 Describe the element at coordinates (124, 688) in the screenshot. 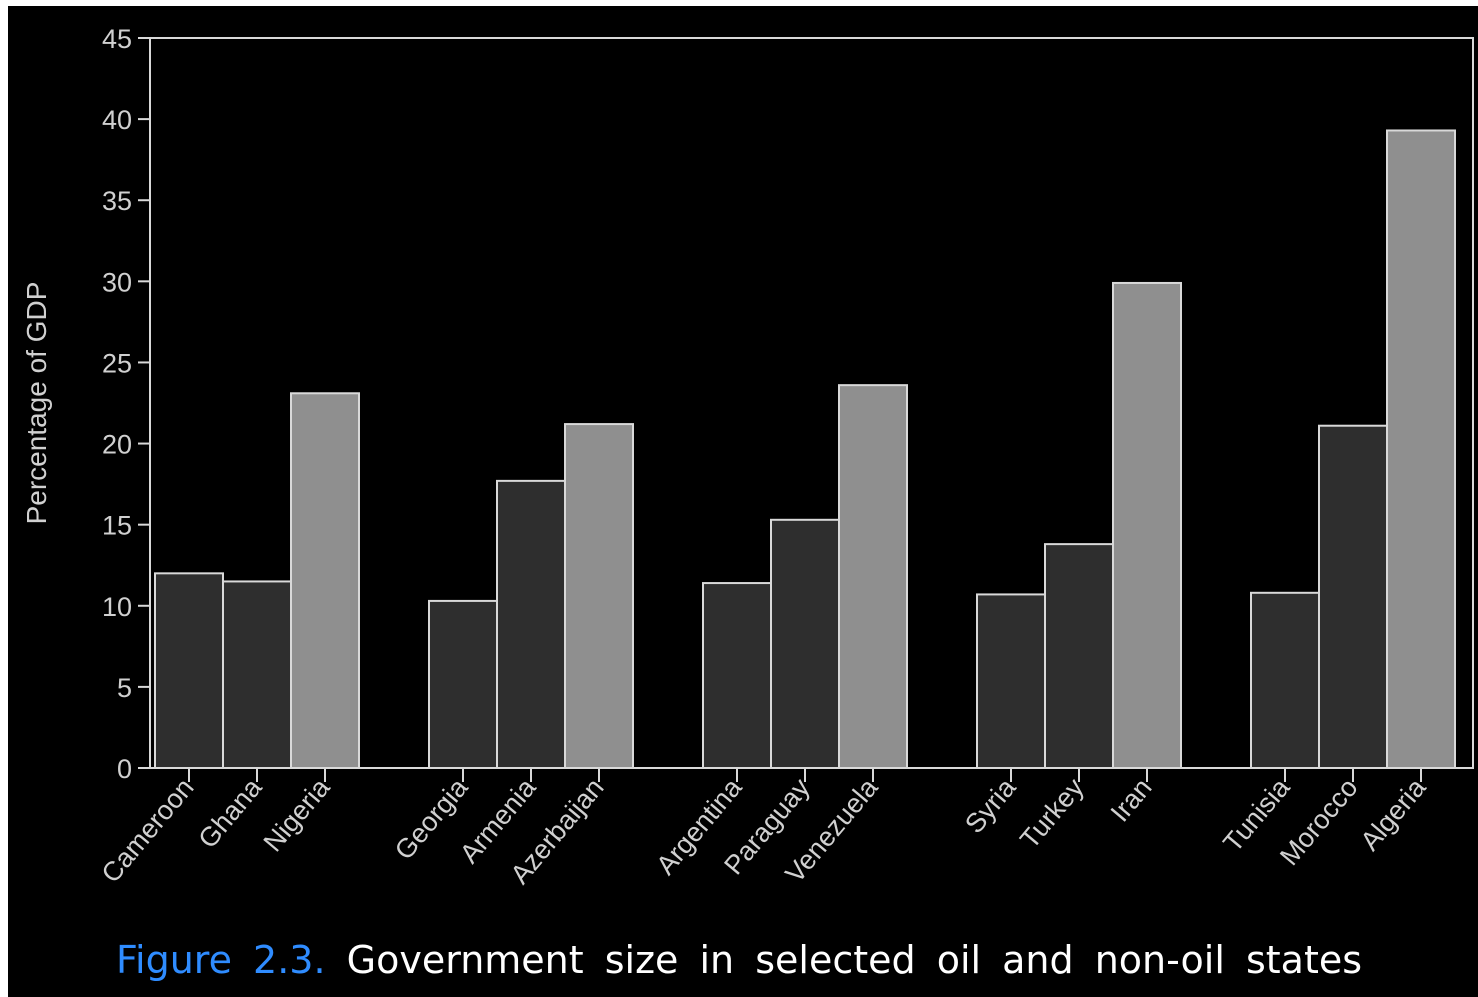

I see `y-tick-label: 5` at that location.